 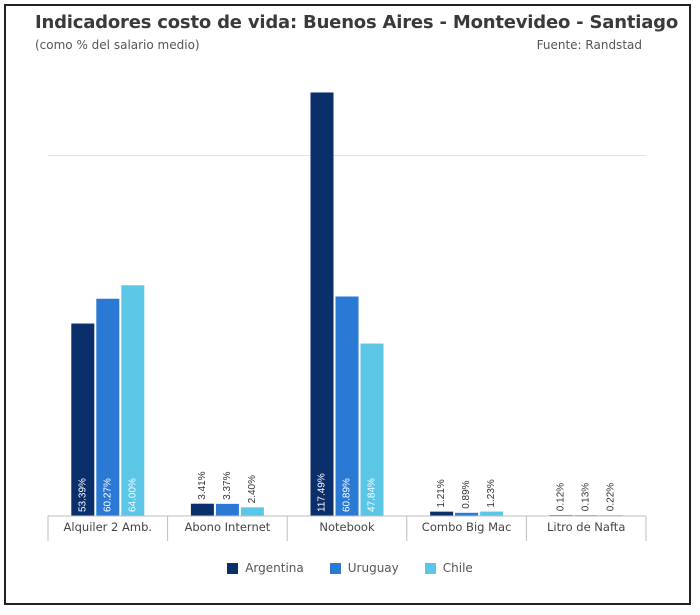 I want to click on chart-subtitle: (como % del salario medio), so click(x=117, y=45).